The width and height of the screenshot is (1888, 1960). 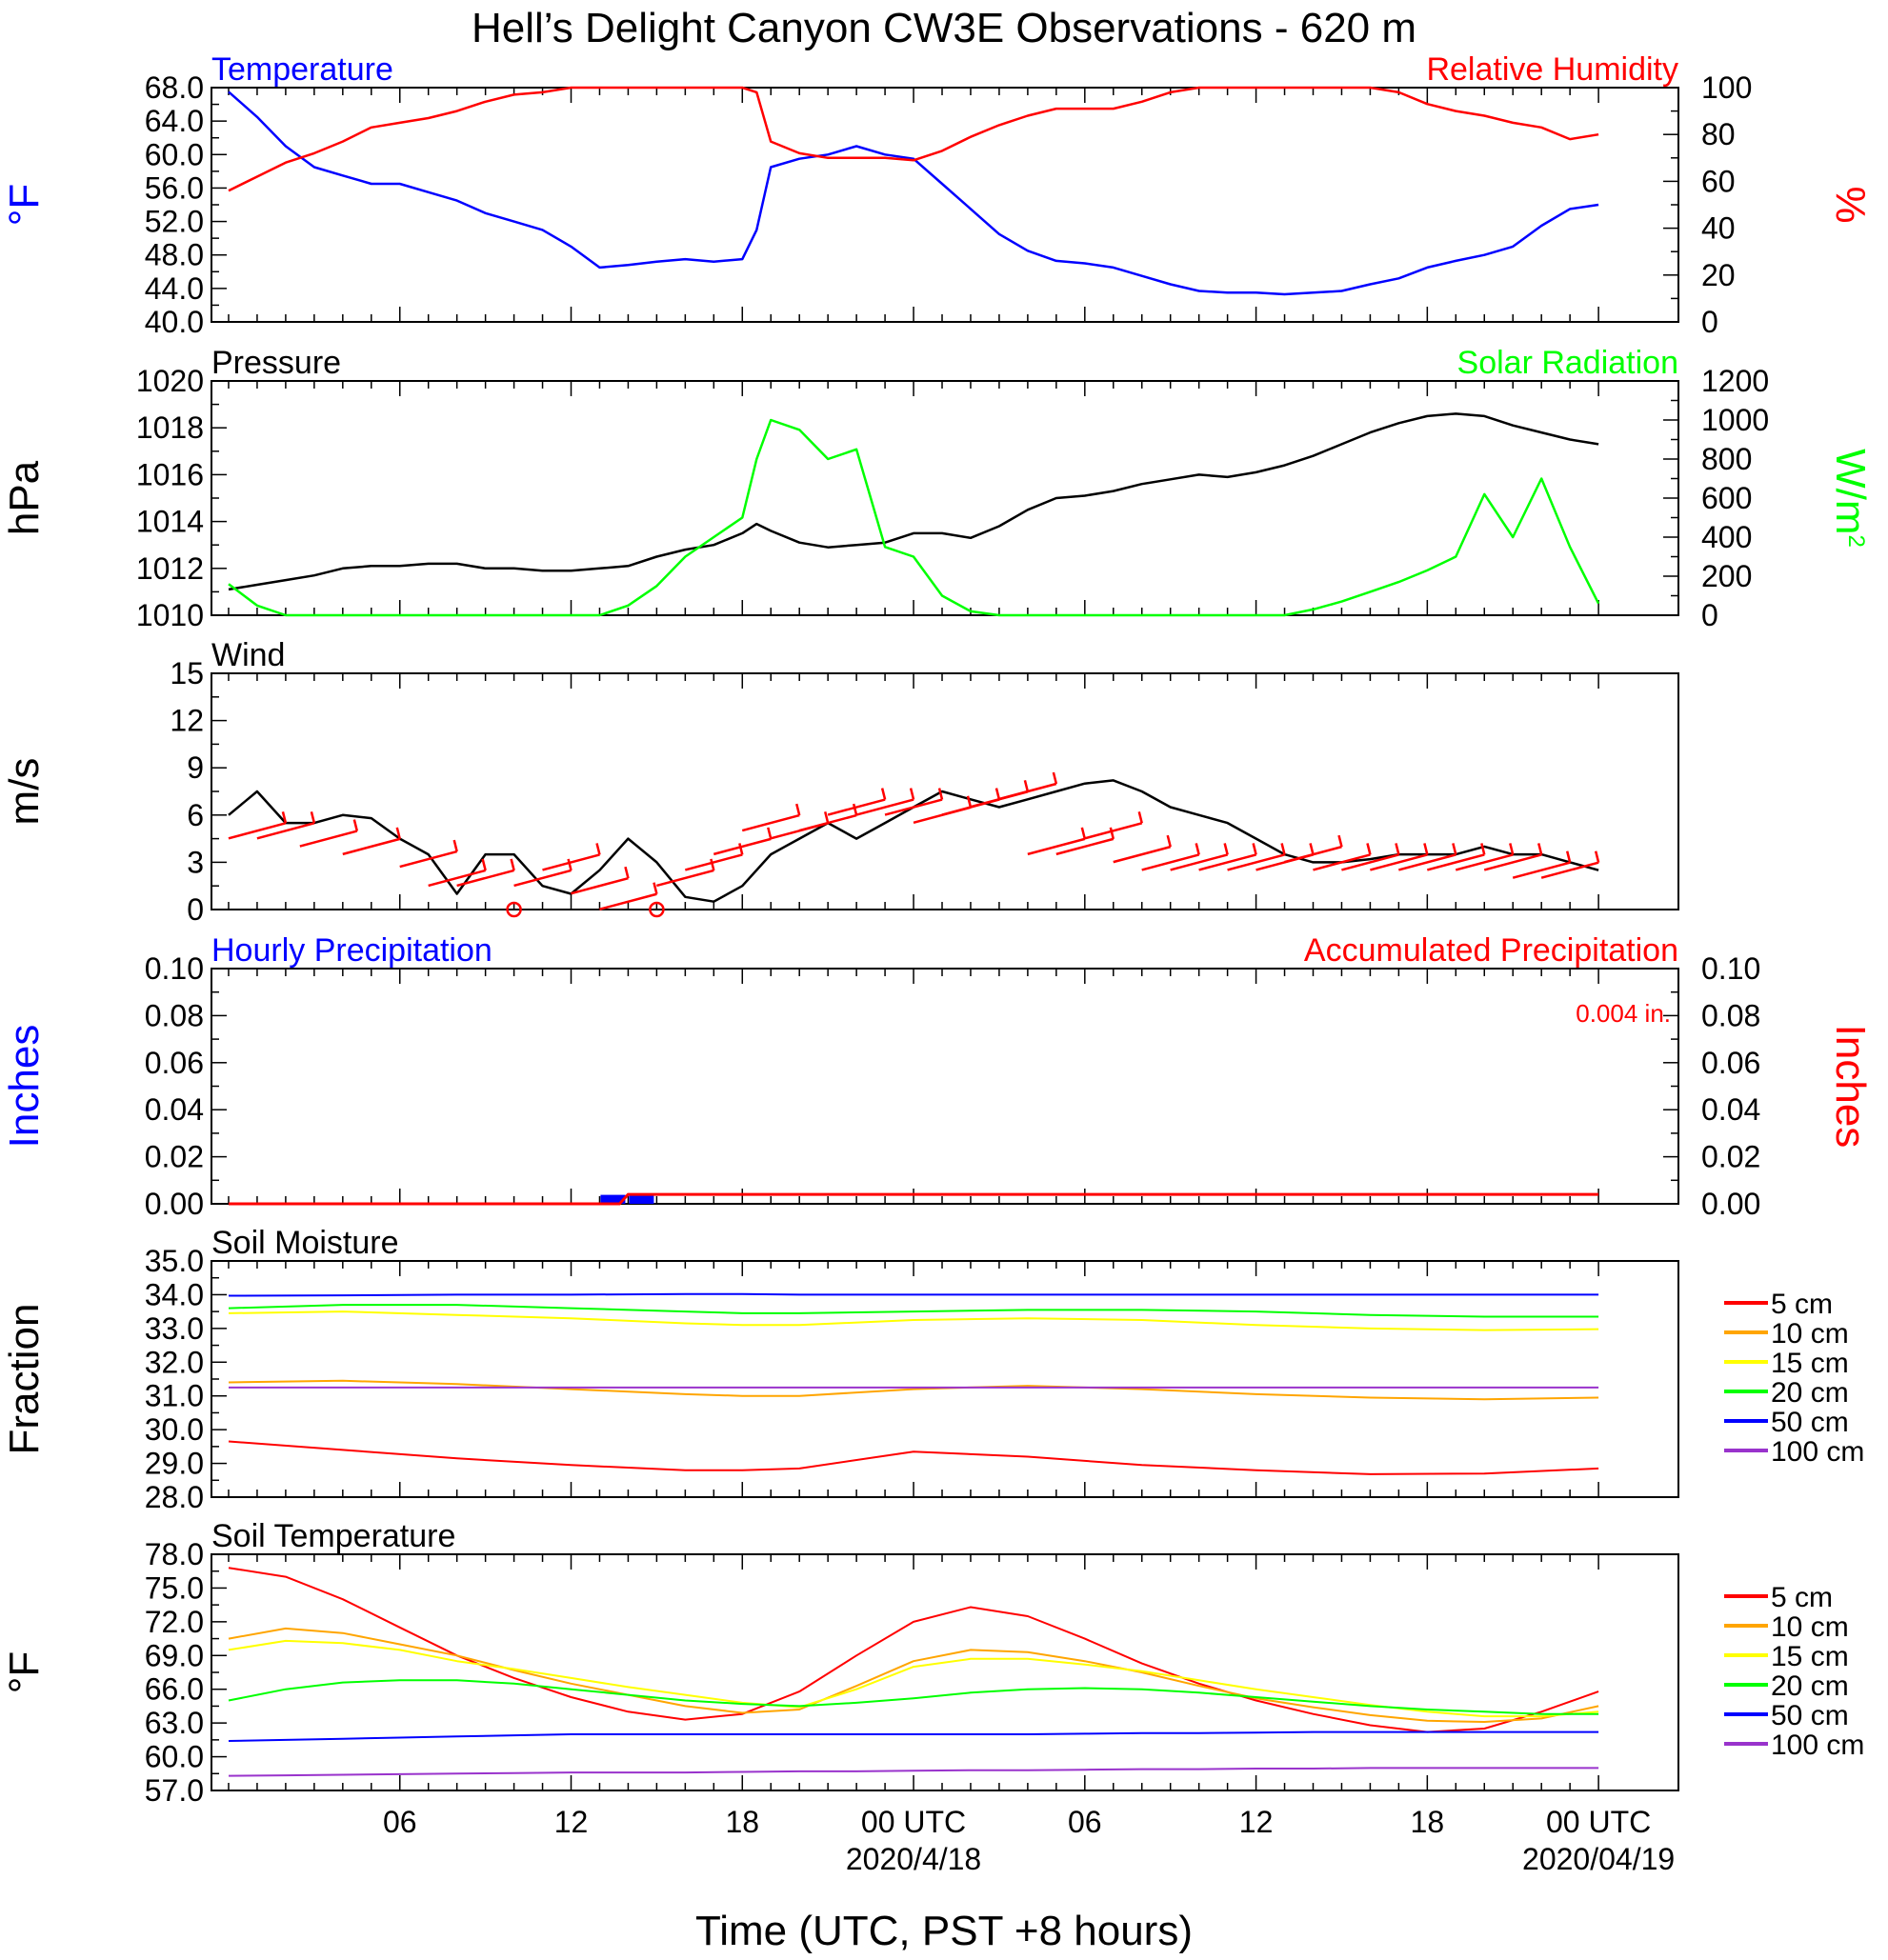 What do you see at coordinates (1735, 420) in the screenshot?
I see `y-right-label: 1000` at bounding box center [1735, 420].